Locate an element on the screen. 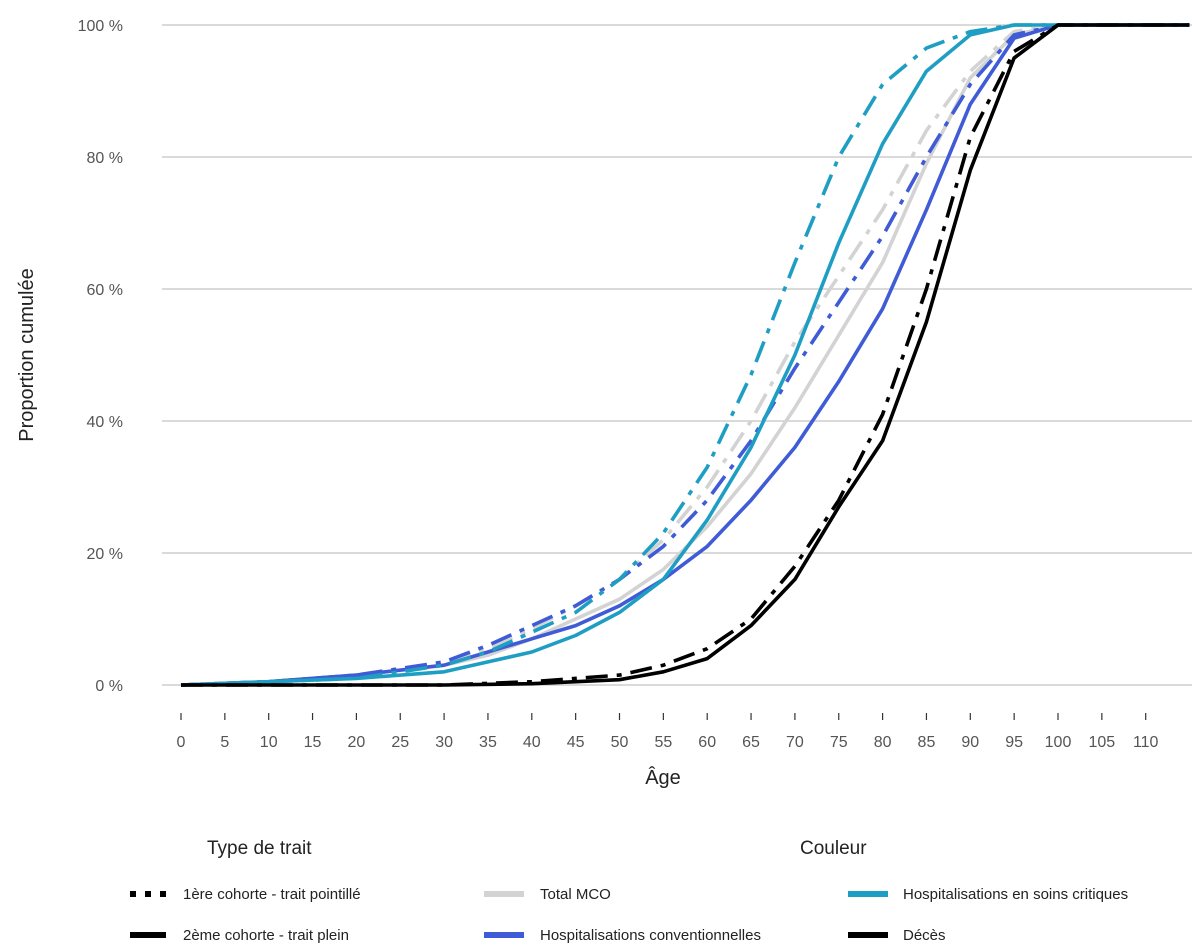  x-tick-label: 55 is located at coordinates (663, 742).